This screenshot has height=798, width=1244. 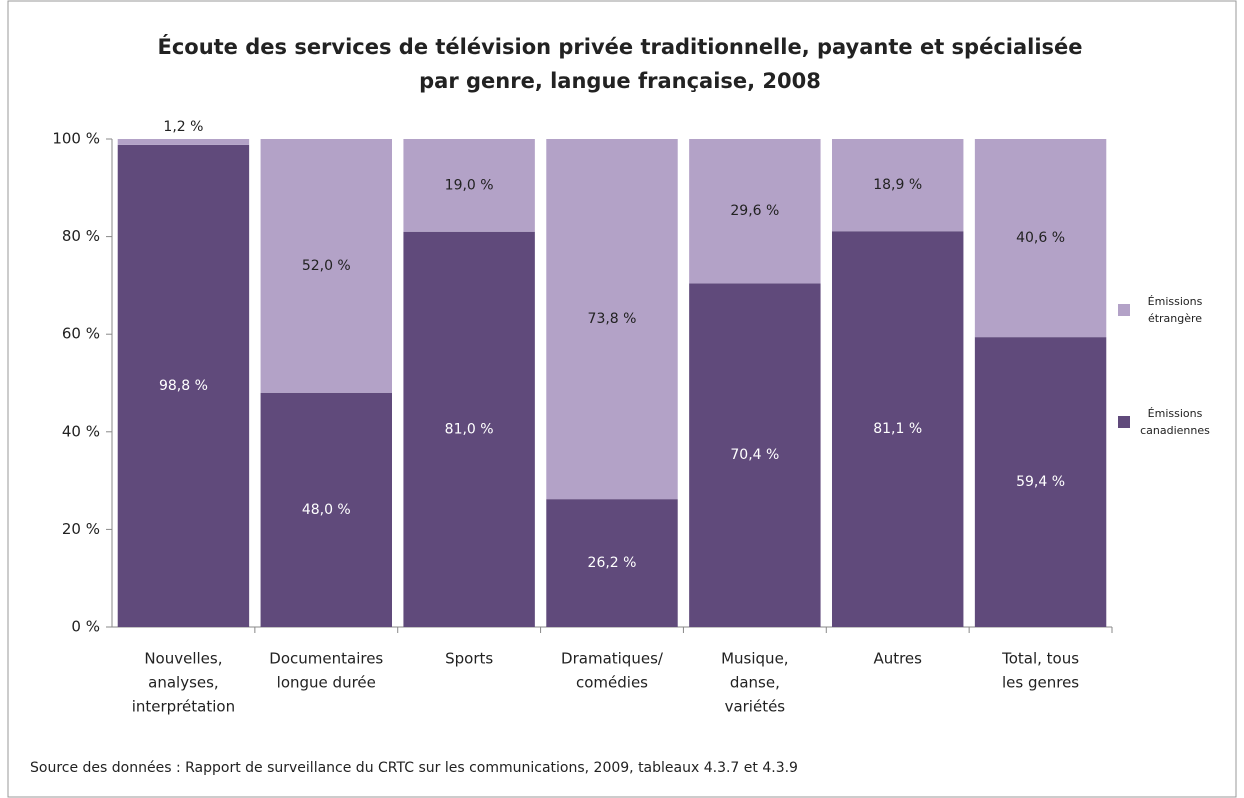 I want to click on value-label: 73,8 %, so click(x=612, y=319).